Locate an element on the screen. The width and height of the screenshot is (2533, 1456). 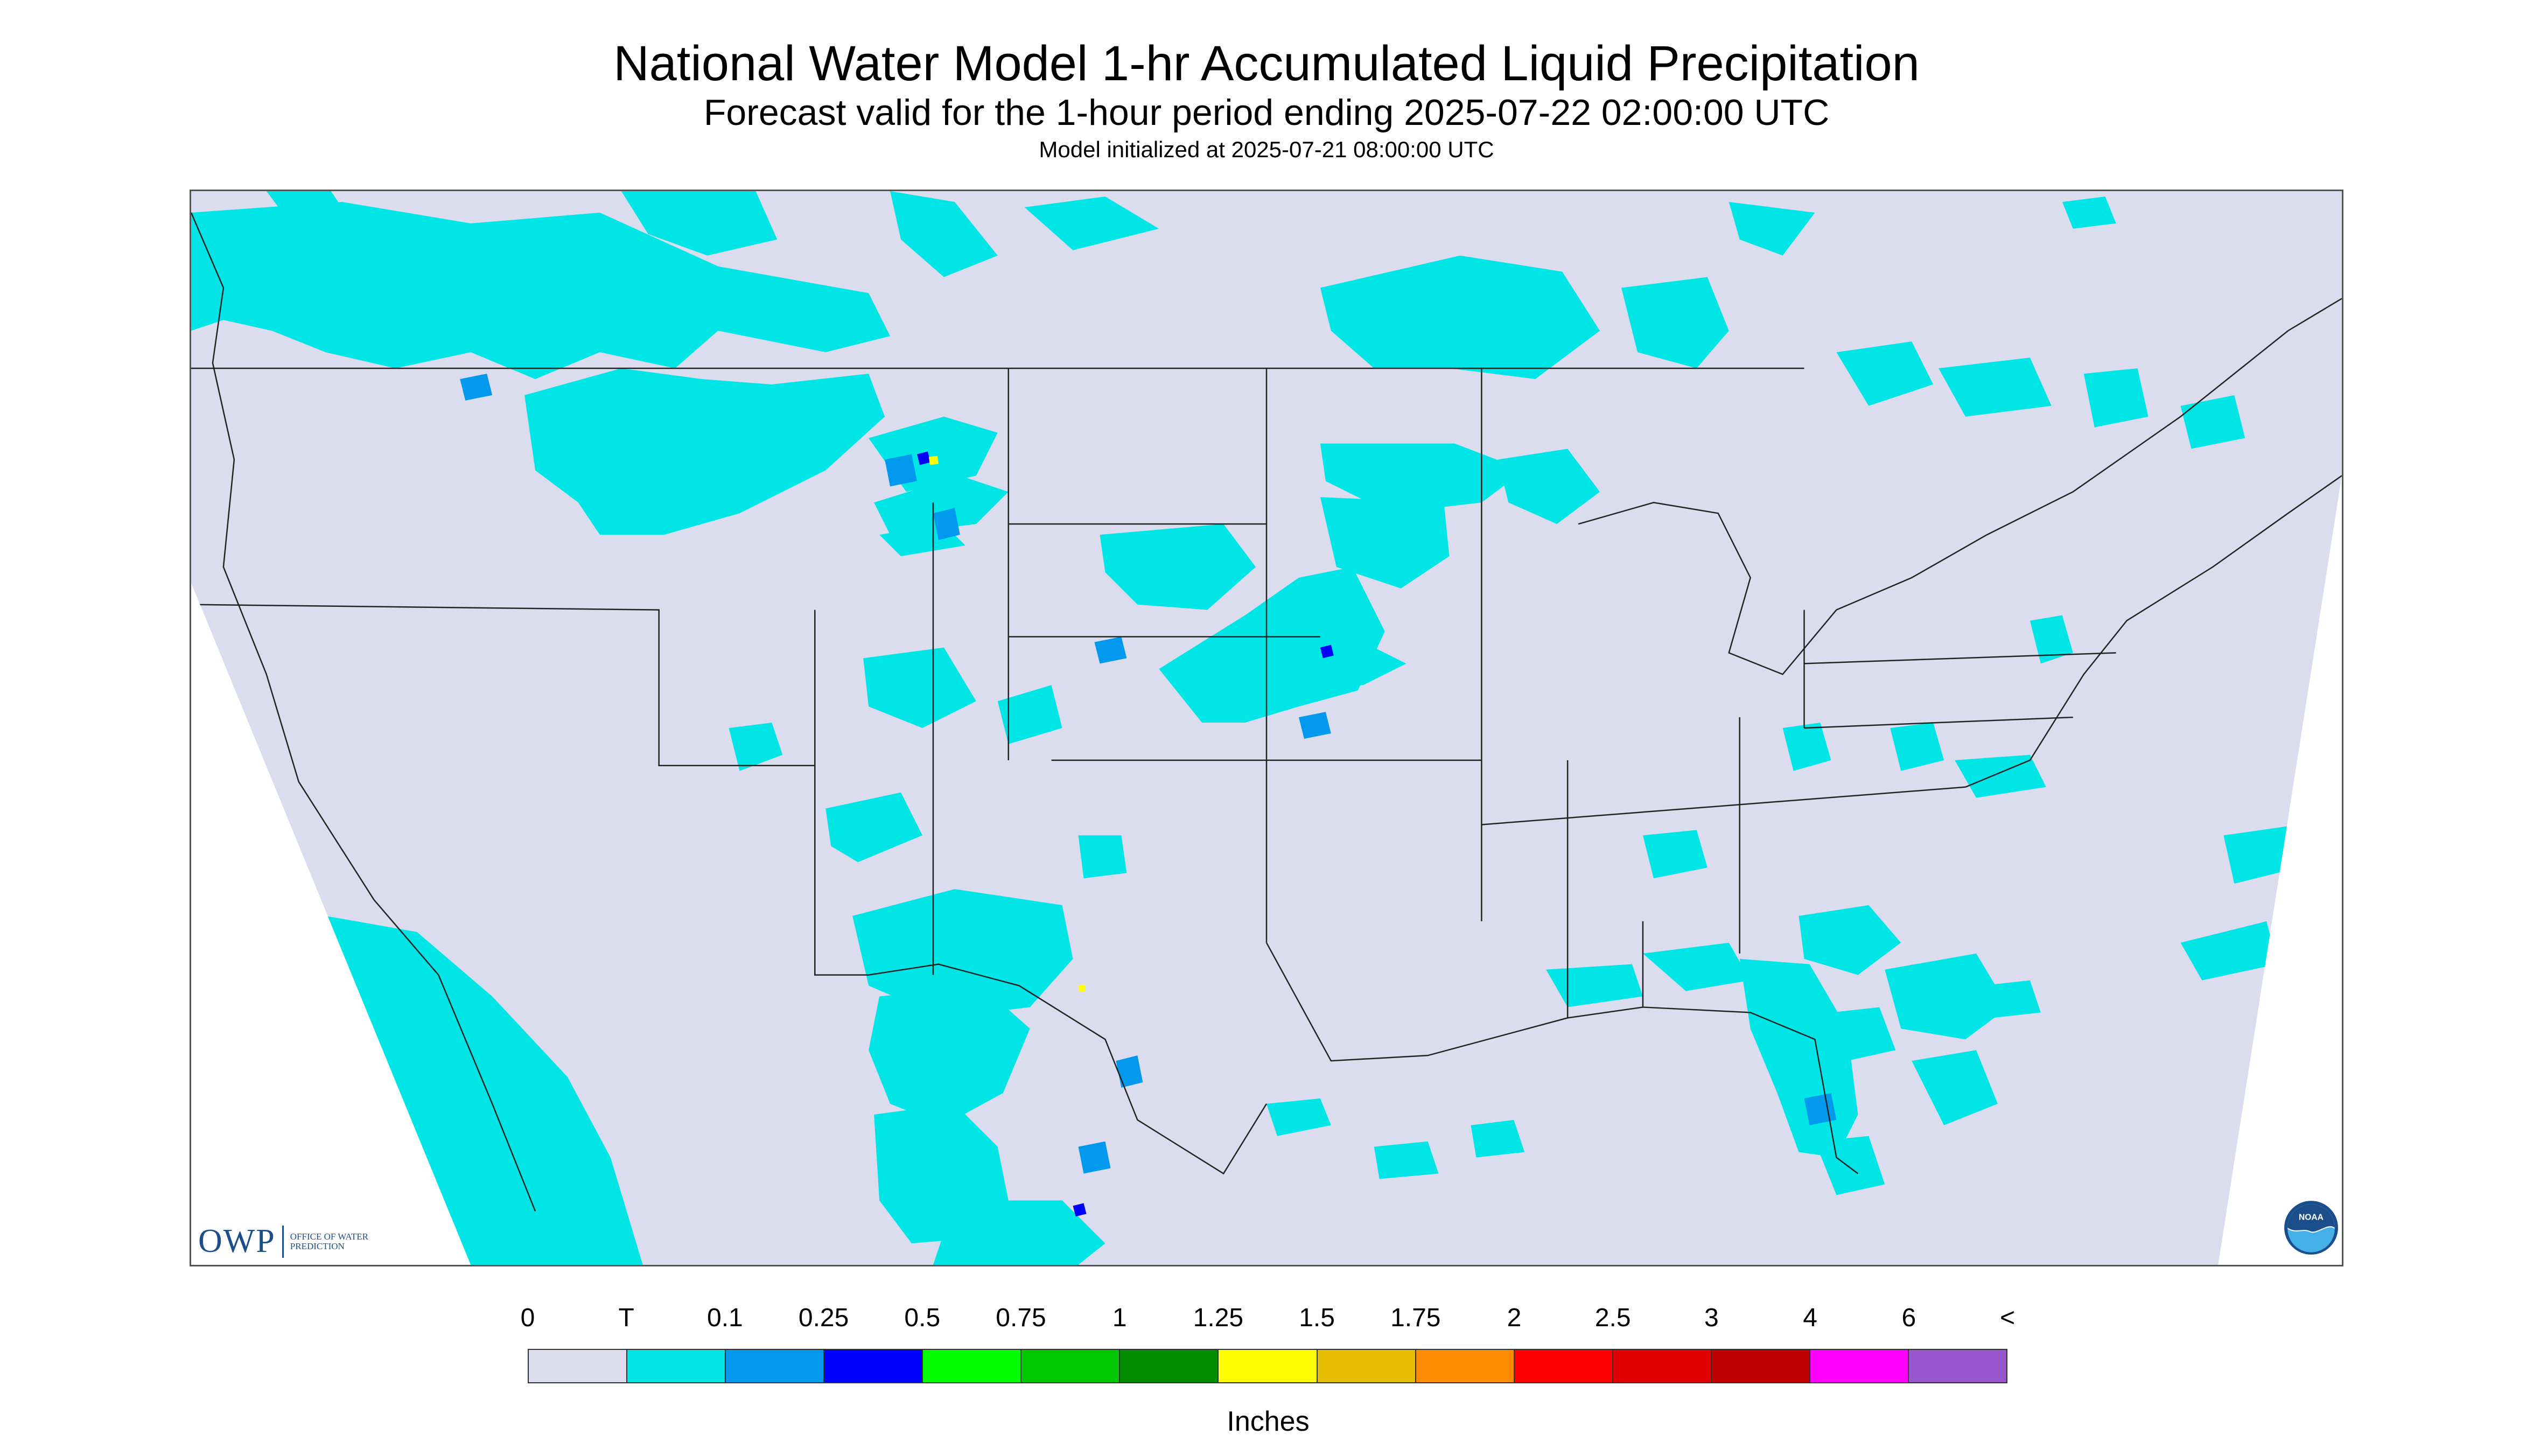
legend-tick-label: 6 is located at coordinates (1909, 1318).